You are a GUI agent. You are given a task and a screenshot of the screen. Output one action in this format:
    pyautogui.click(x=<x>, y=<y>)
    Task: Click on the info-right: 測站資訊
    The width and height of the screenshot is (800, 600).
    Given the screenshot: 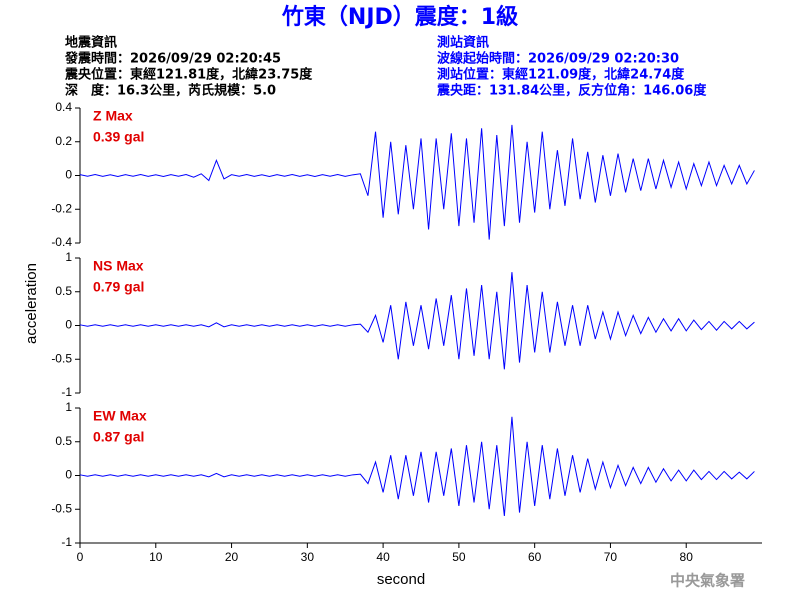 What is the action you would take?
    pyautogui.click(x=463, y=43)
    